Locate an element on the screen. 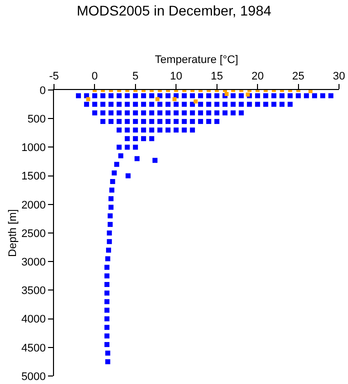 This screenshot has width=348, height=384. x-tick-label: 30 is located at coordinates (339, 76).